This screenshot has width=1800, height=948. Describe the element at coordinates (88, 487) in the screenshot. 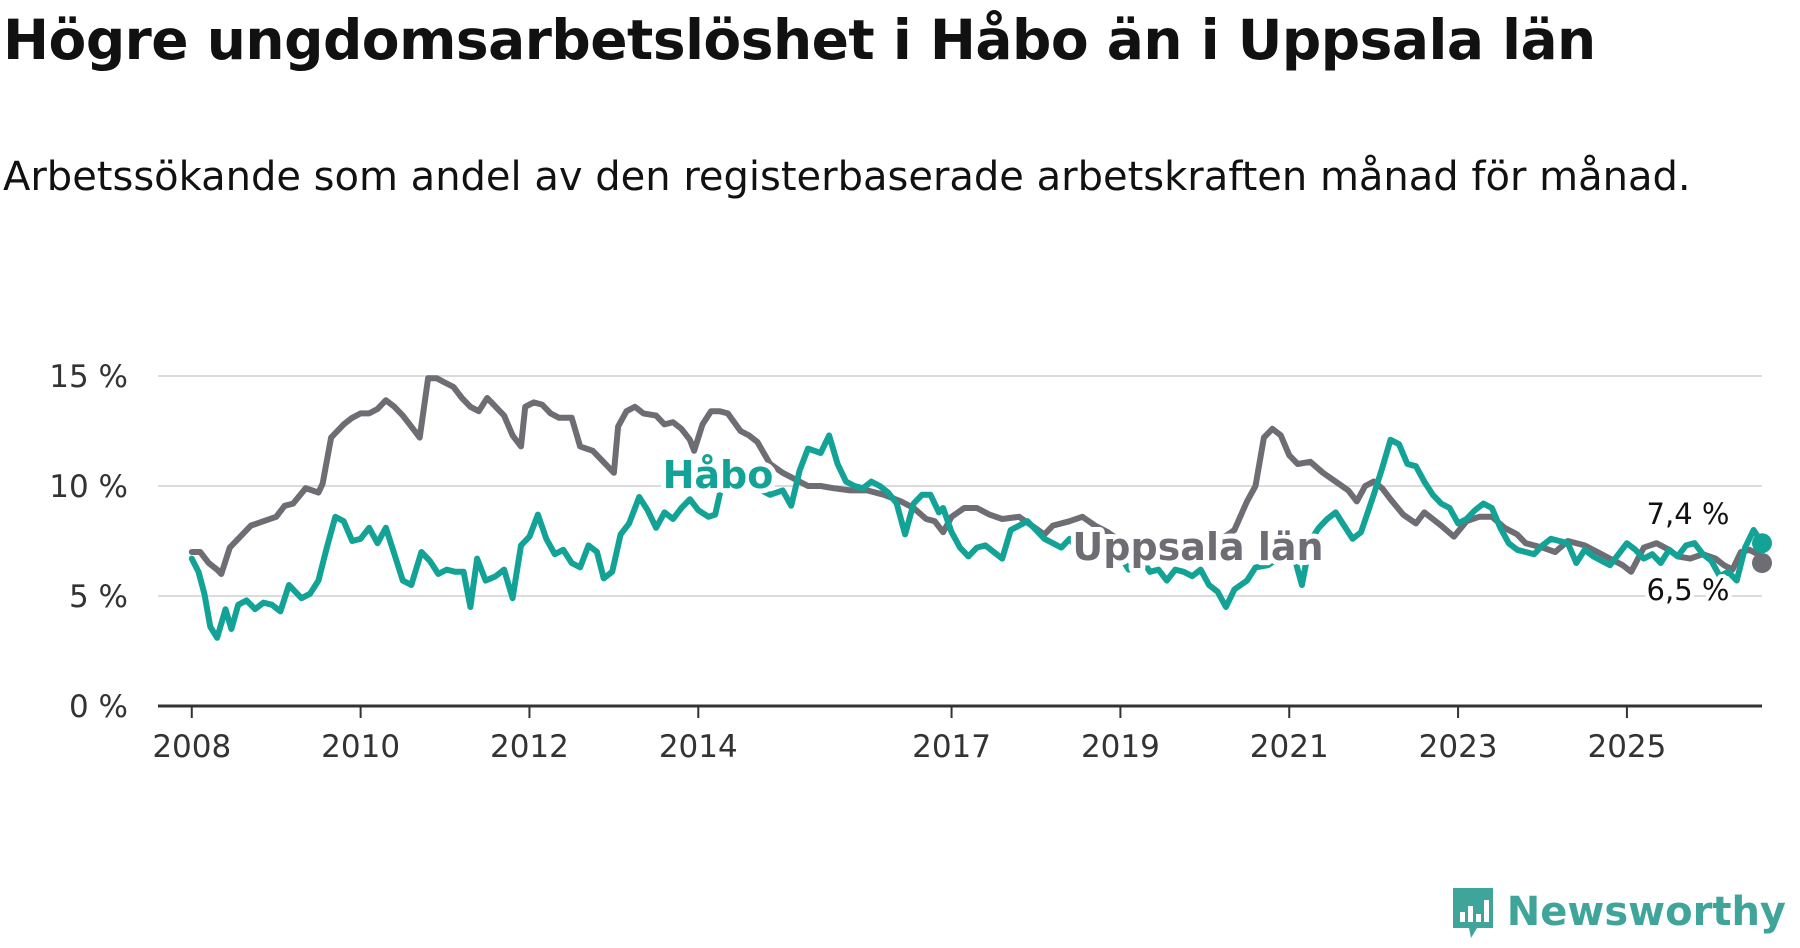

I see `y-tick-label: 10 %` at that location.